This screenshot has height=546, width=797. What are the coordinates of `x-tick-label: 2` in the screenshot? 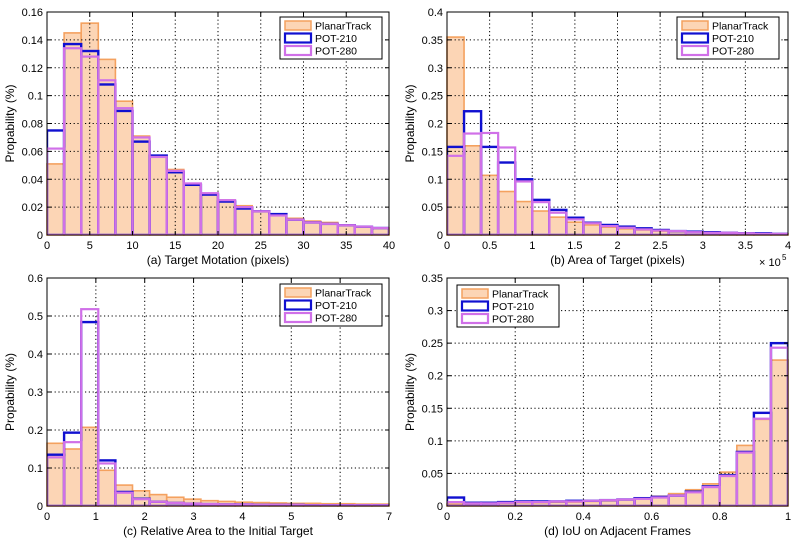 It's located at (145, 517).